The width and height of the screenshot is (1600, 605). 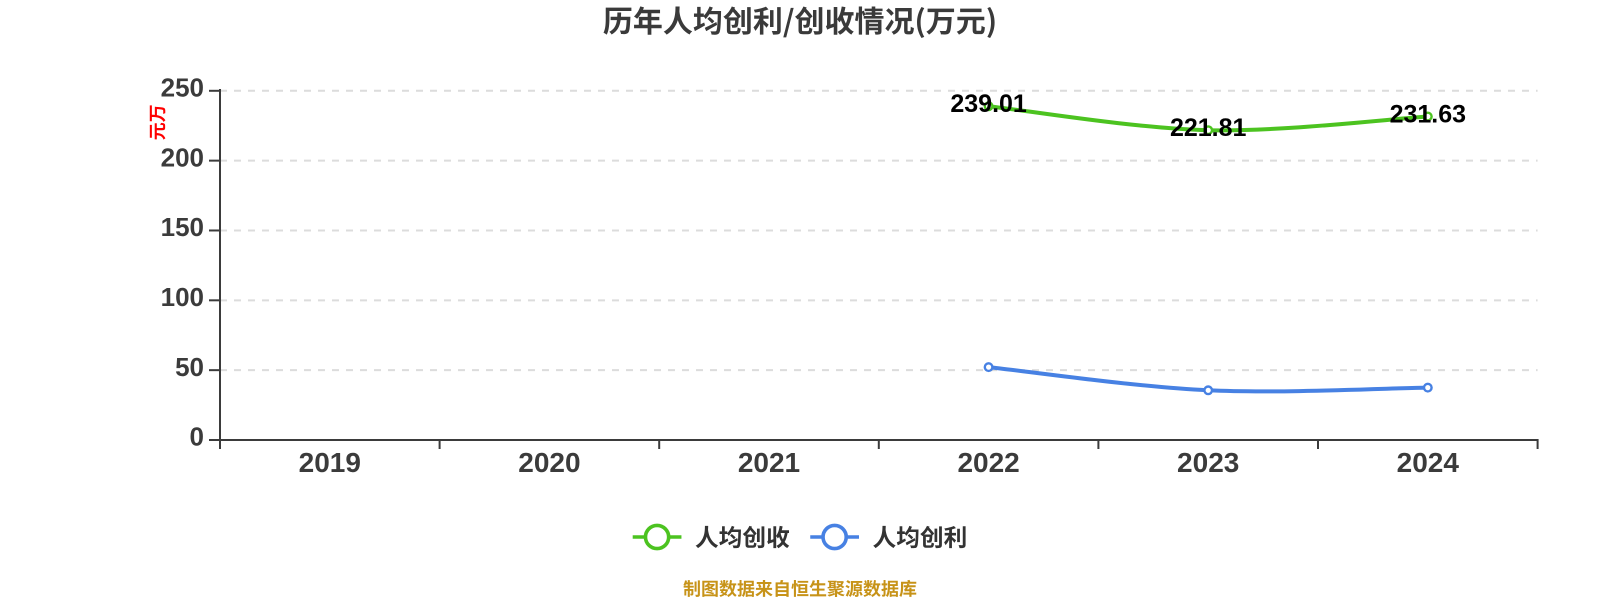 I want to click on x-axis-tick-labels: 2019 2020 2021 2022 2023 2024, so click(x=879, y=462).